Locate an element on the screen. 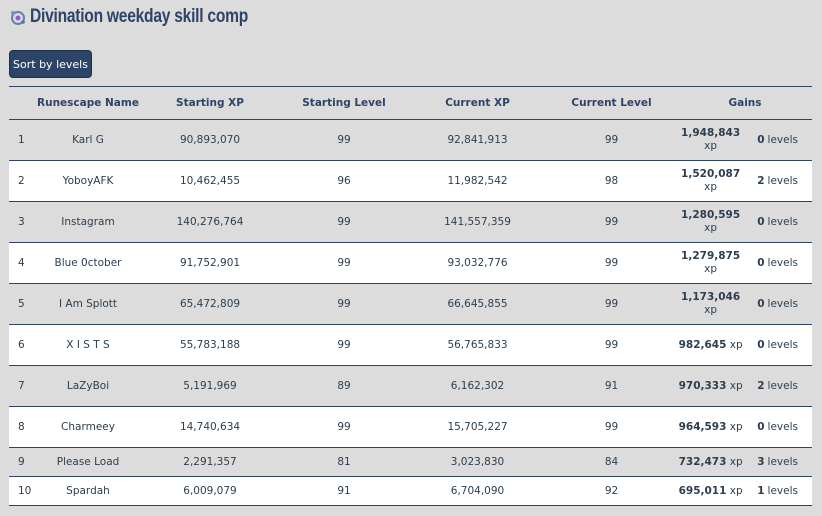  sort-by-levels-button: Sort by levels is located at coordinates (50, 64).